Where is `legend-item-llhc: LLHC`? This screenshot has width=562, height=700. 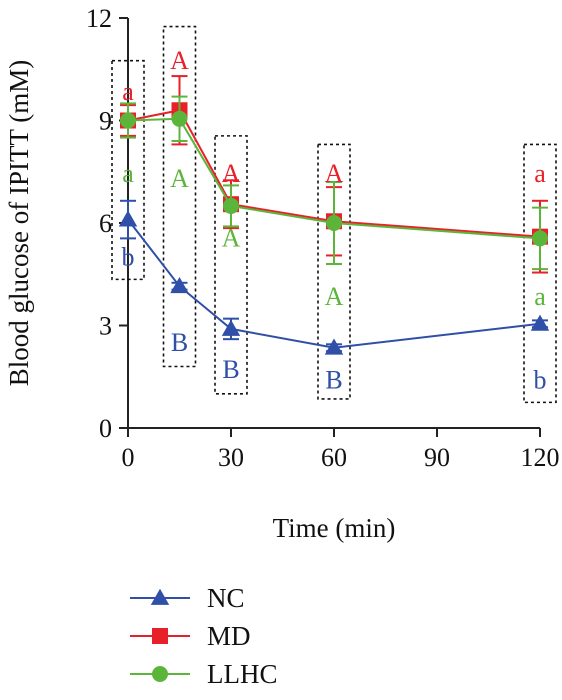
legend-item-llhc: LLHC is located at coordinates (204, 674).